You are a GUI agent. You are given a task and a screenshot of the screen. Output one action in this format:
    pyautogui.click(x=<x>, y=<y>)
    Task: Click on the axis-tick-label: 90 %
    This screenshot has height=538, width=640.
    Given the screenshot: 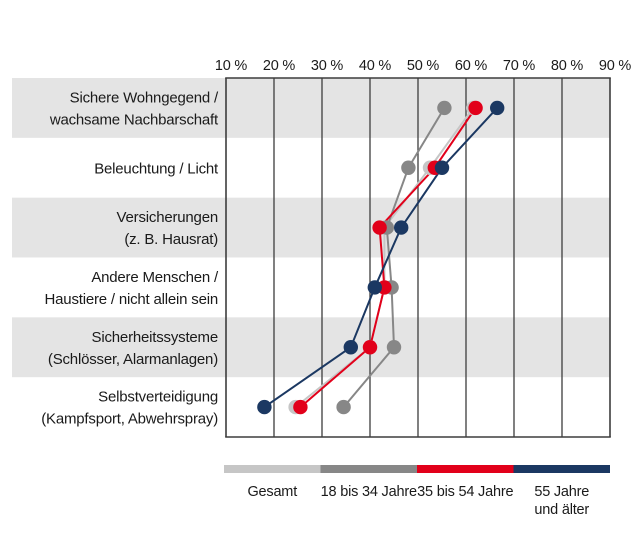 What is the action you would take?
    pyautogui.click(x=615, y=66)
    